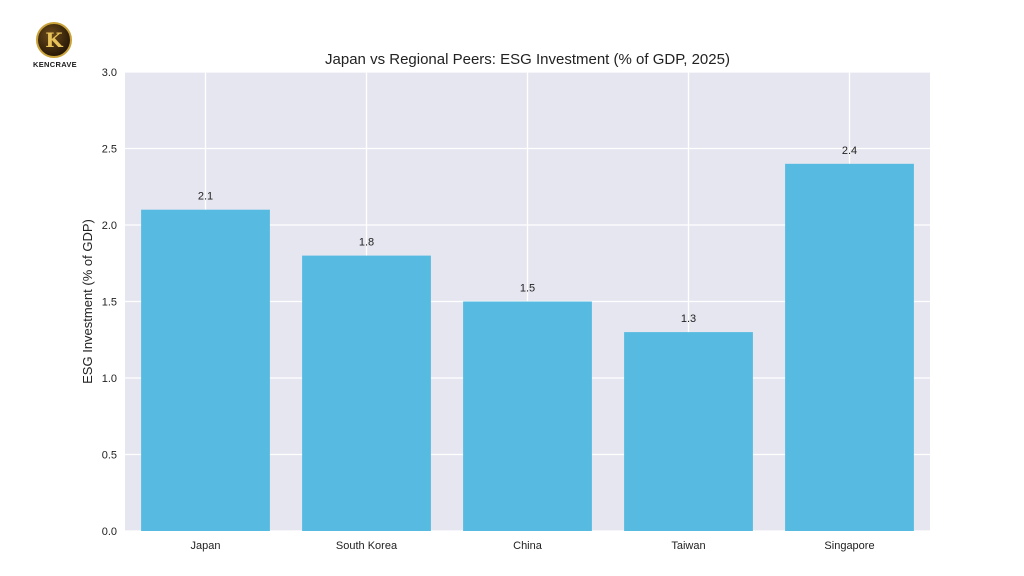  Describe the element at coordinates (109, 532) in the screenshot. I see `y-tick-label: 0.0` at that location.